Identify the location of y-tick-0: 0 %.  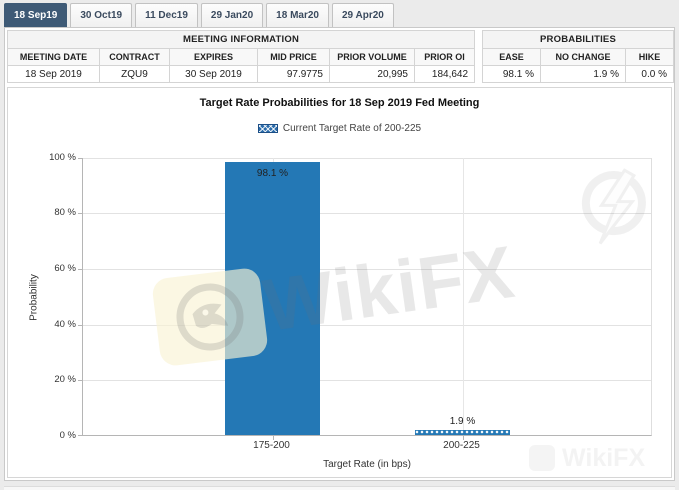
(67, 435).